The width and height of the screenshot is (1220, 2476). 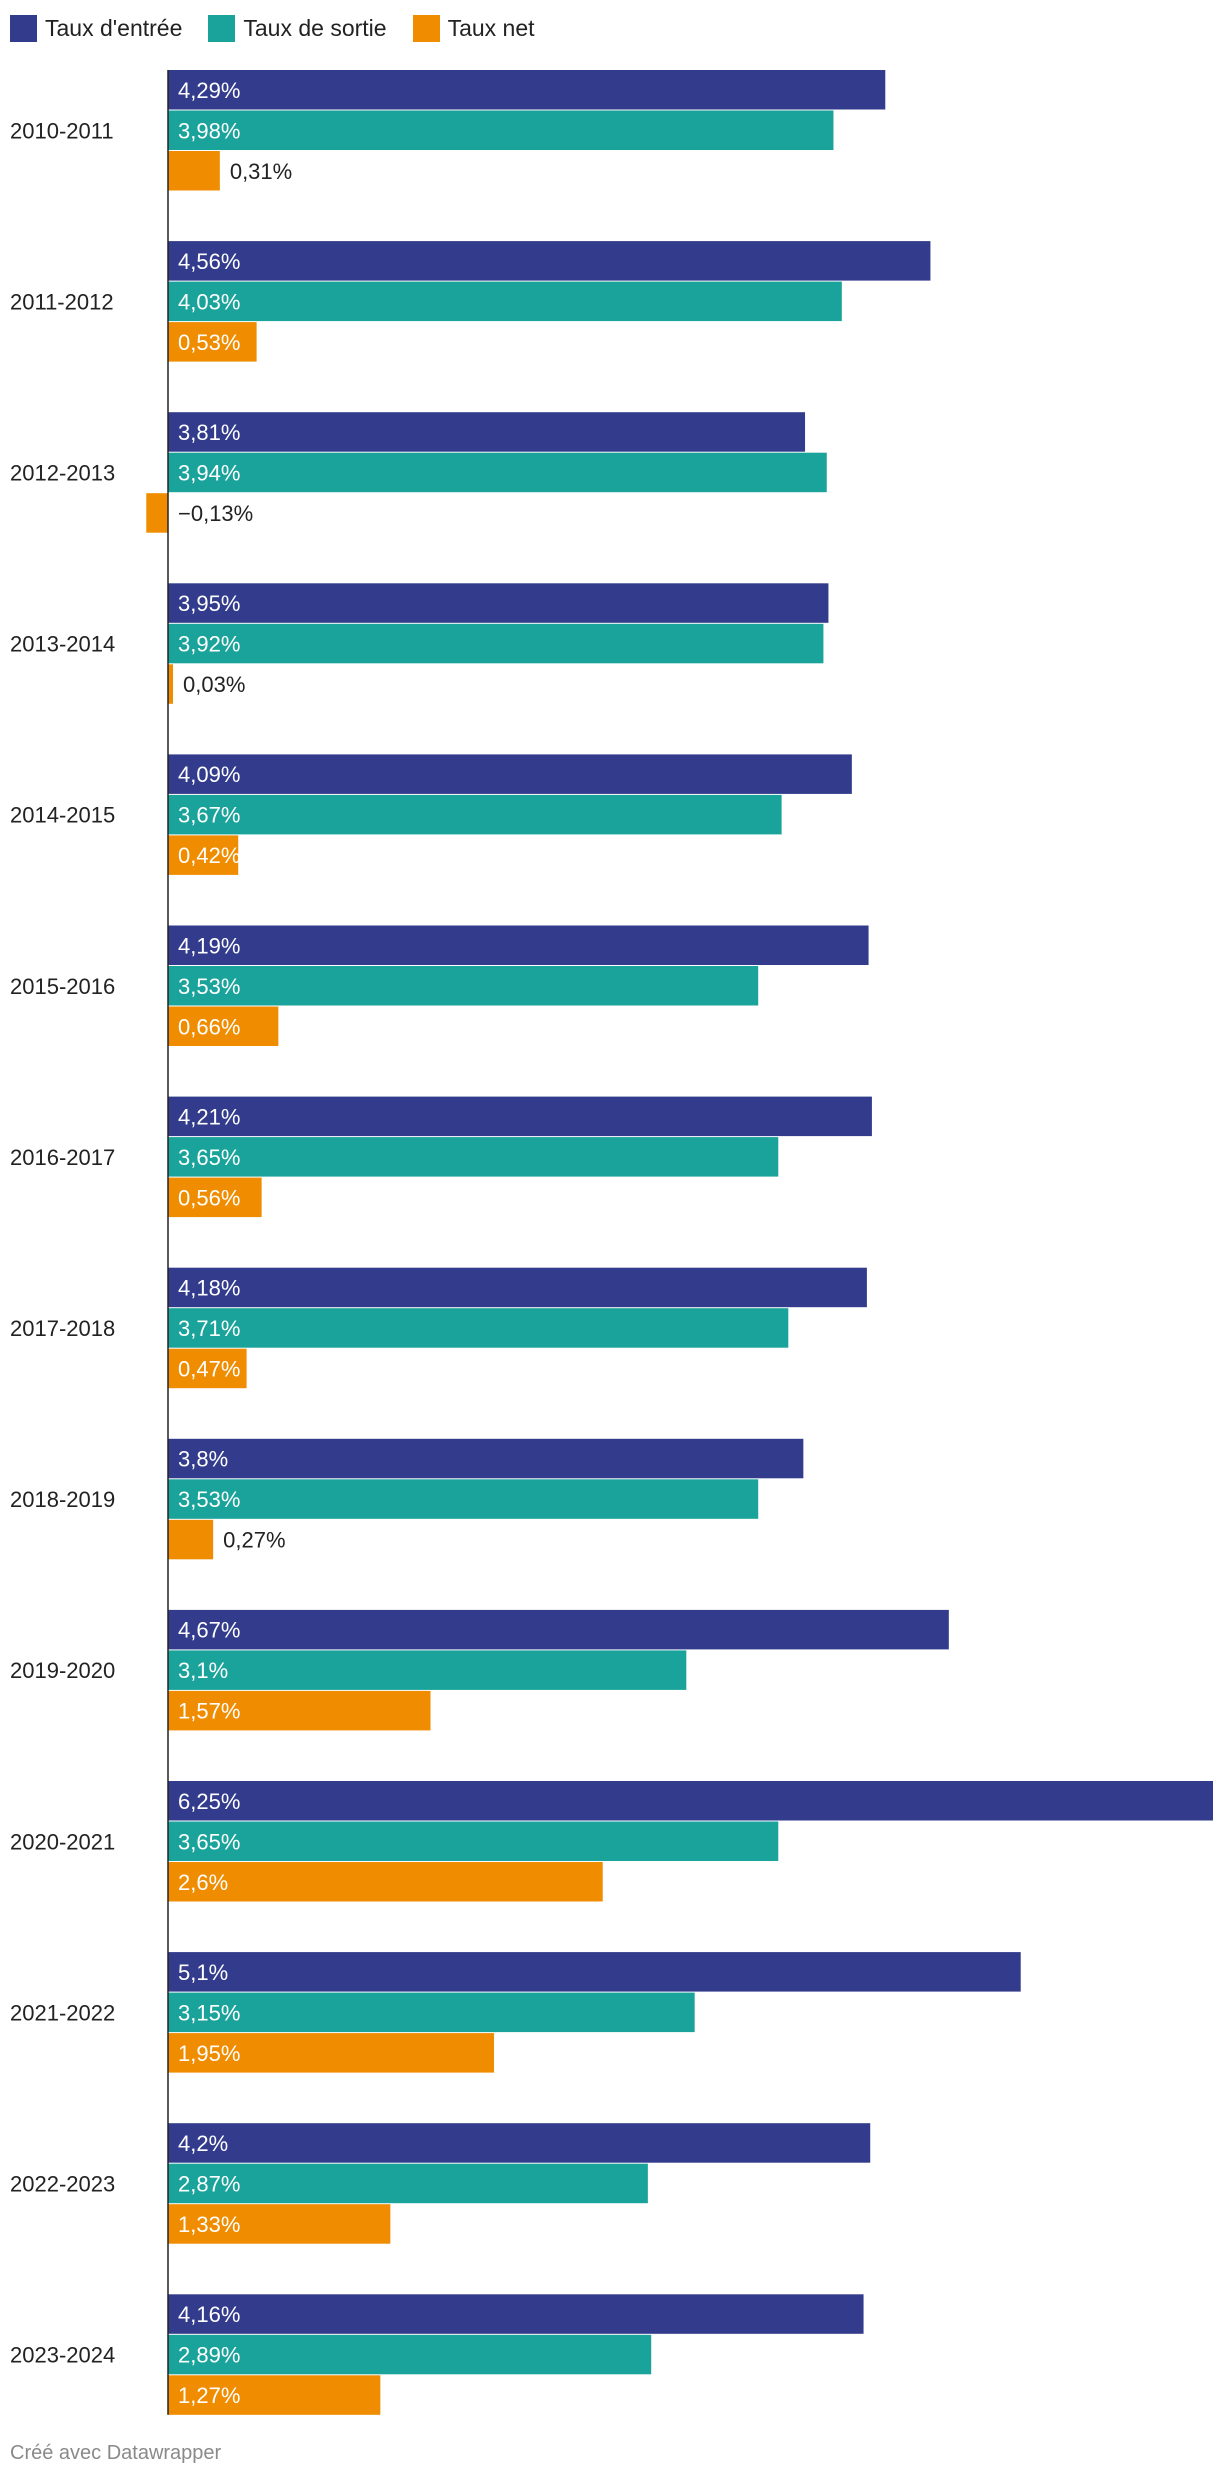 I want to click on category-label-2014-2015: 2014-2015, so click(x=62, y=815).